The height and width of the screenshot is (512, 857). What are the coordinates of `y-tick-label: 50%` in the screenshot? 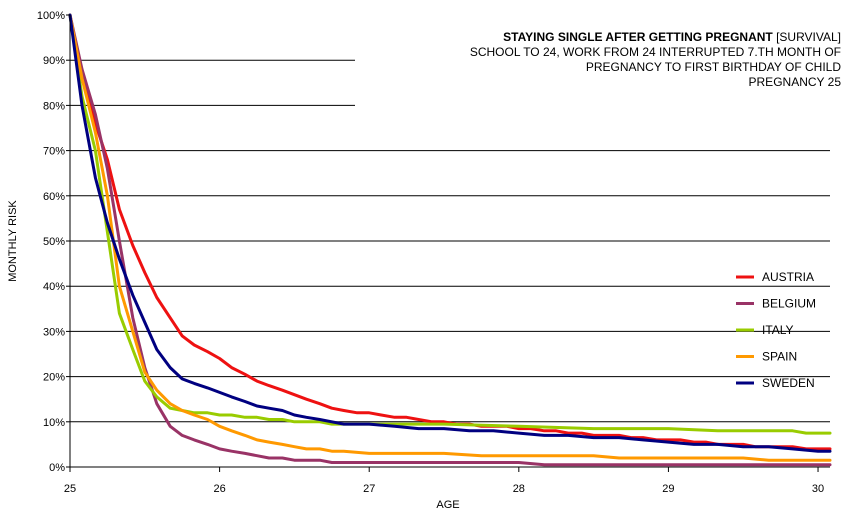 It's located at (54, 242).